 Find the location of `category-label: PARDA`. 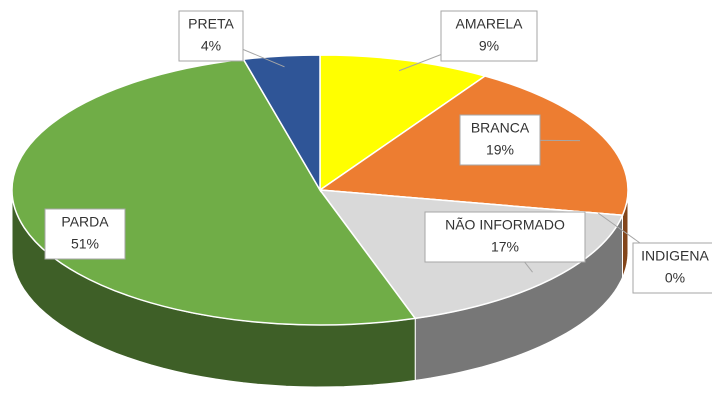

category-label: PARDA is located at coordinates (85, 222).